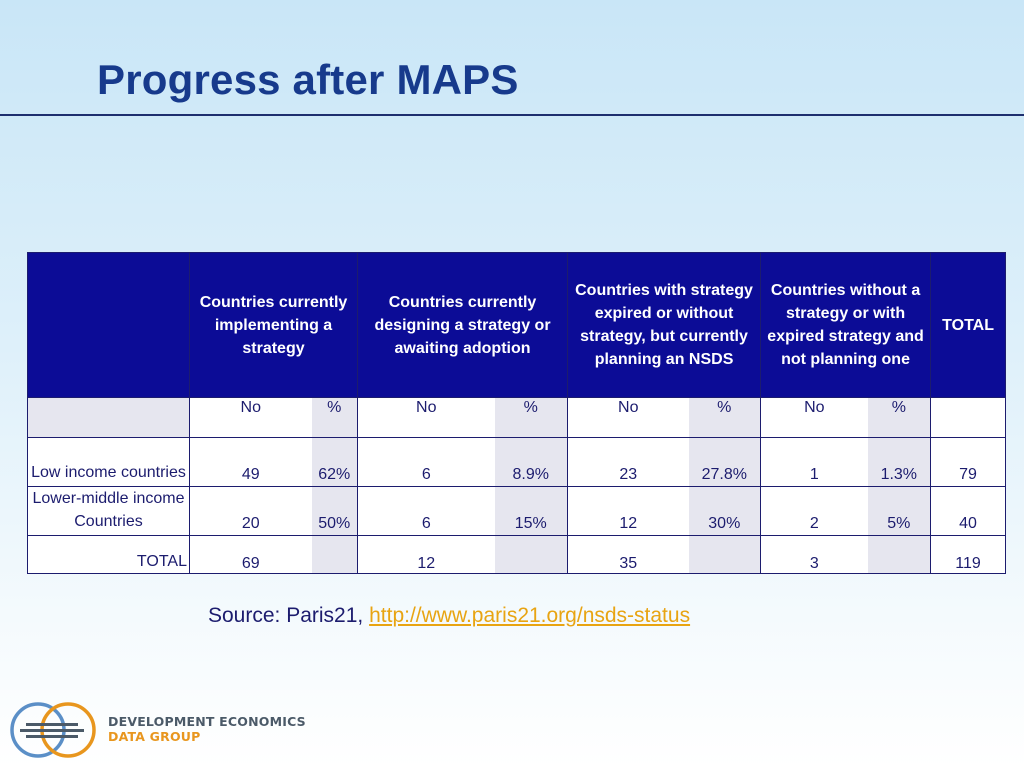 This screenshot has height=768, width=1024. Describe the element at coordinates (289, 615) in the screenshot. I see `source-prefix: Source: Paris21,` at that location.